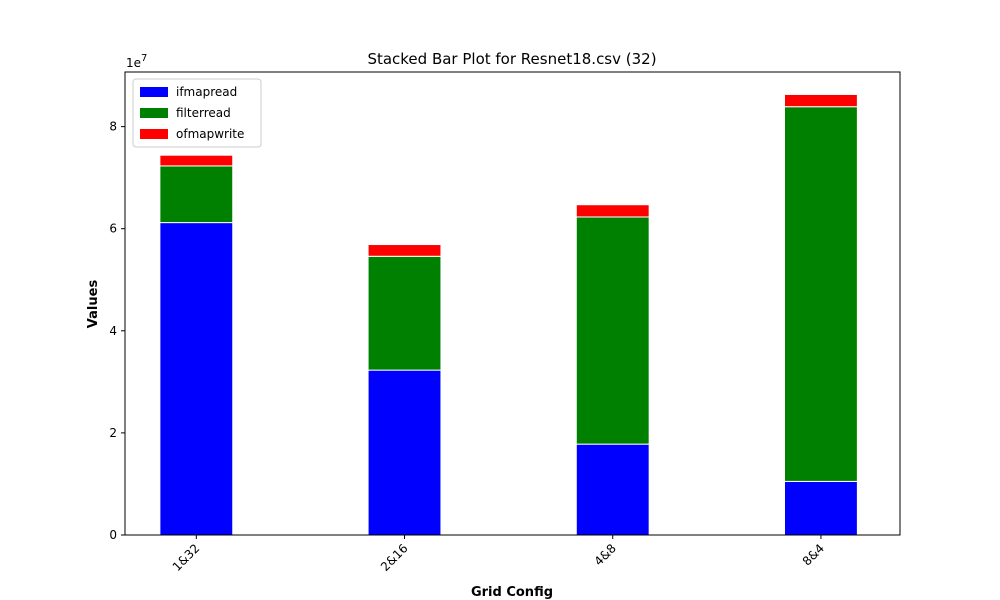 This screenshot has height=600, width=1000. What do you see at coordinates (154, 92) in the screenshot?
I see `legend-swatch-ifmapread` at bounding box center [154, 92].